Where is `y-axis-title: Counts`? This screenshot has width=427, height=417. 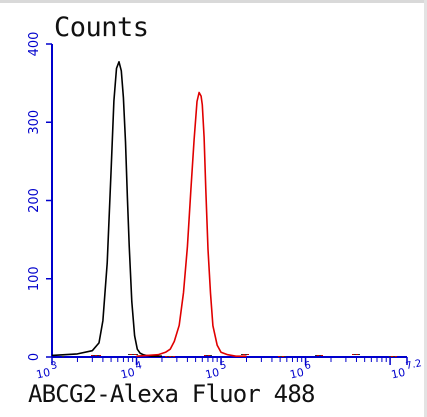
y-axis-title: Counts is located at coordinates (101, 27).